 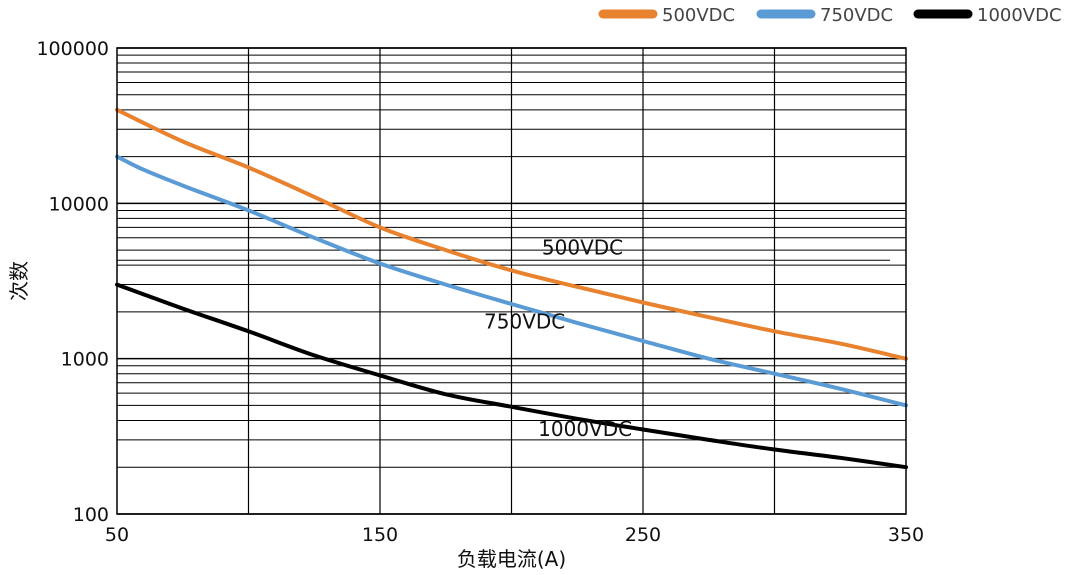 I want to click on legend-label-750vdc: 750VDC, so click(x=856, y=15).